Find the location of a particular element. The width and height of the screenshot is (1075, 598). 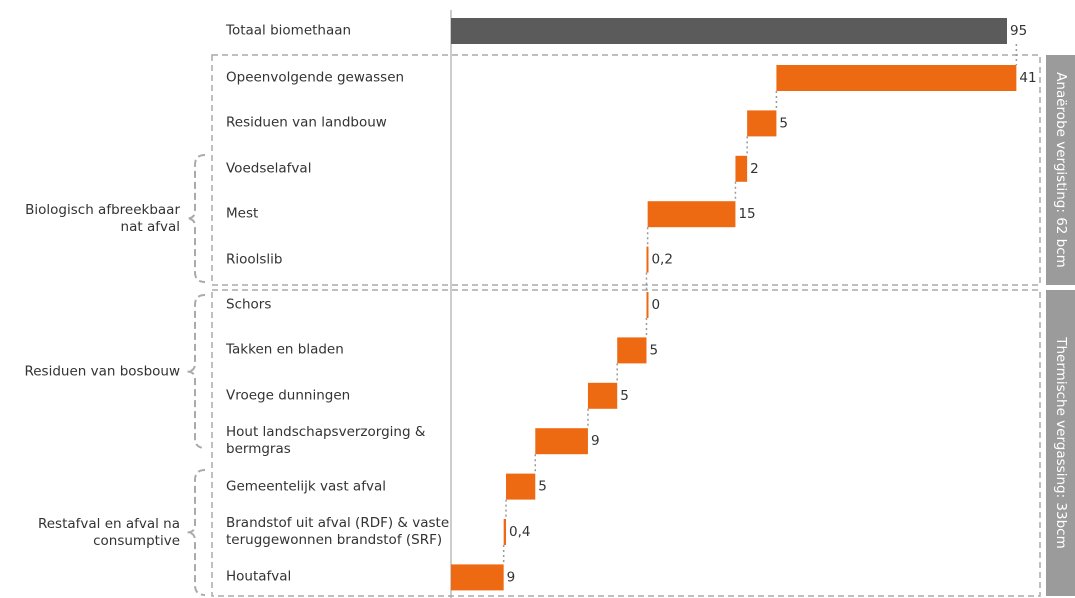

category-label: Rioolslib is located at coordinates (254, 259).